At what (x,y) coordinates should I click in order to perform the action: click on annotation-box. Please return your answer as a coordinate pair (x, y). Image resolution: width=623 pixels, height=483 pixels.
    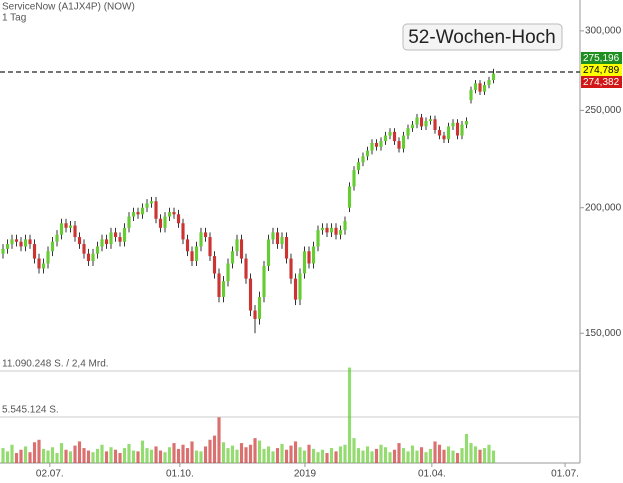
    Looking at the image, I should click on (482, 37).